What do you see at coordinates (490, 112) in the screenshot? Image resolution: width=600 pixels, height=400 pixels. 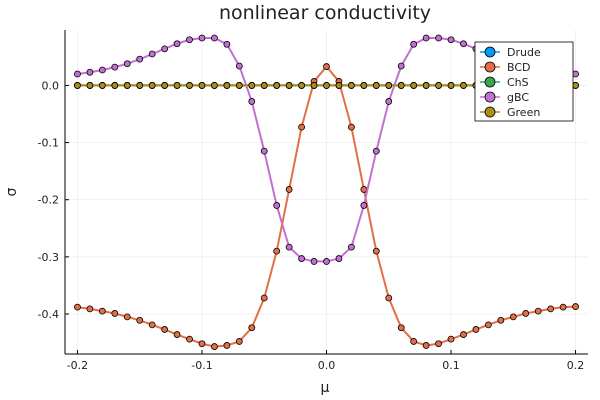 I see `legend-marker-green` at bounding box center [490, 112].